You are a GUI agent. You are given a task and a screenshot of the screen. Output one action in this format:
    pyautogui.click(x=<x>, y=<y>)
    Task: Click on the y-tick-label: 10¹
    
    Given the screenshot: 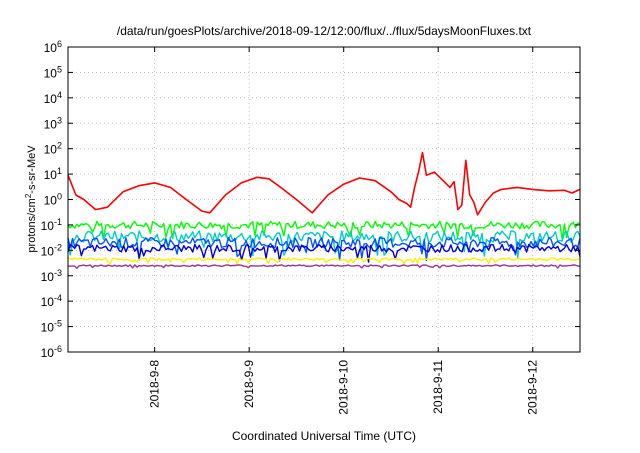 What is the action you would take?
    pyautogui.click(x=53, y=174)
    